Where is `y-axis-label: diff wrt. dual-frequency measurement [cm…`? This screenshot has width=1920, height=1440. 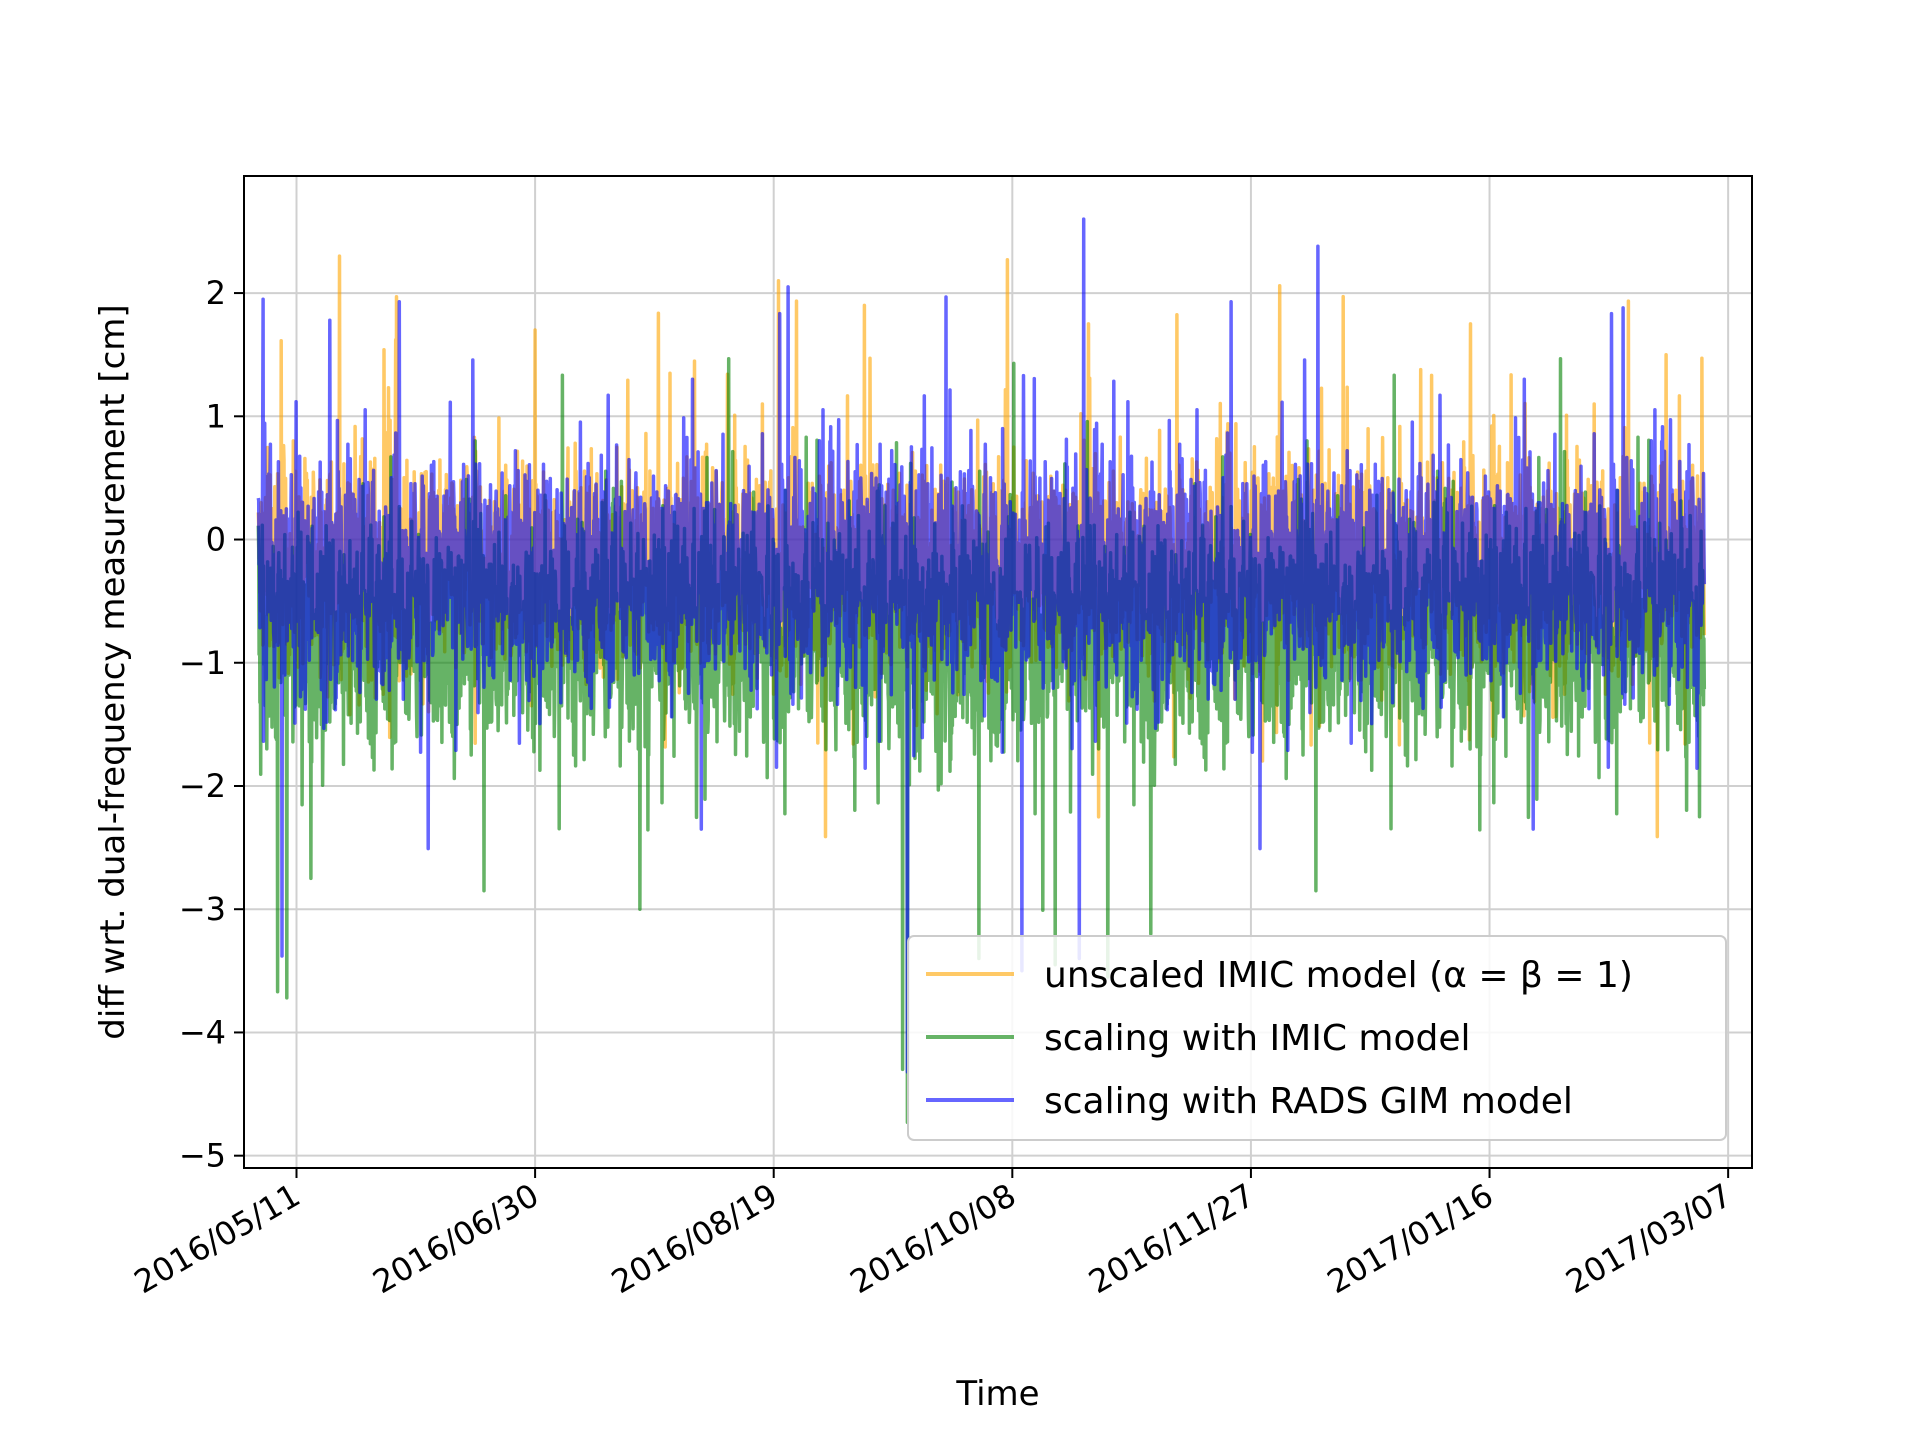 y-axis-label: diff wrt. dual-frequency measurement [cm… is located at coordinates (113, 671).